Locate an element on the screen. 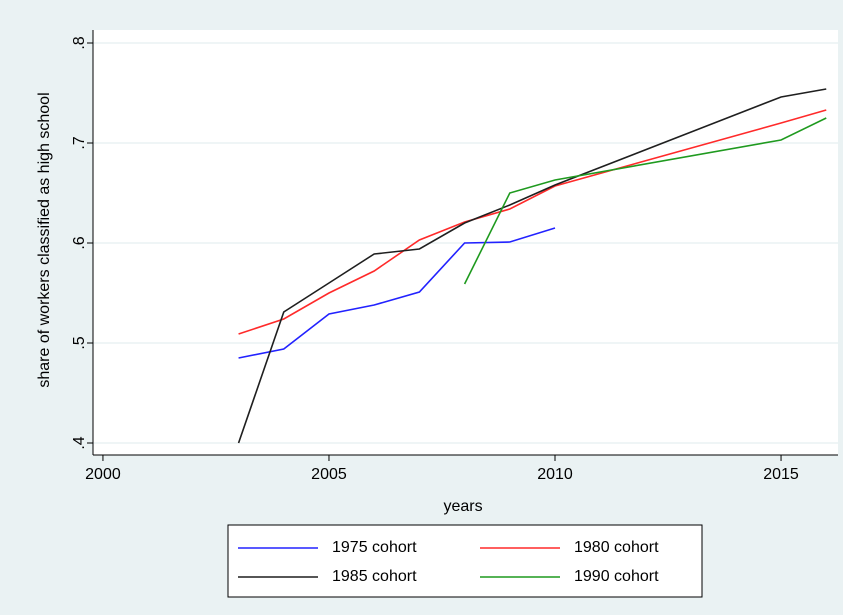  x-tick-label: 2010 is located at coordinates (555, 474).